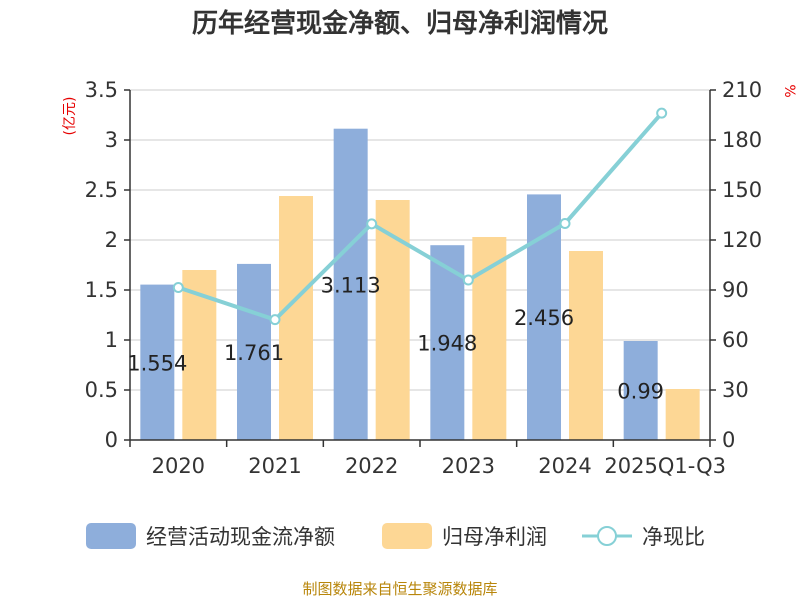 The height and width of the screenshot is (600, 800). I want to click on left-tick-label: 0, so click(111, 440).